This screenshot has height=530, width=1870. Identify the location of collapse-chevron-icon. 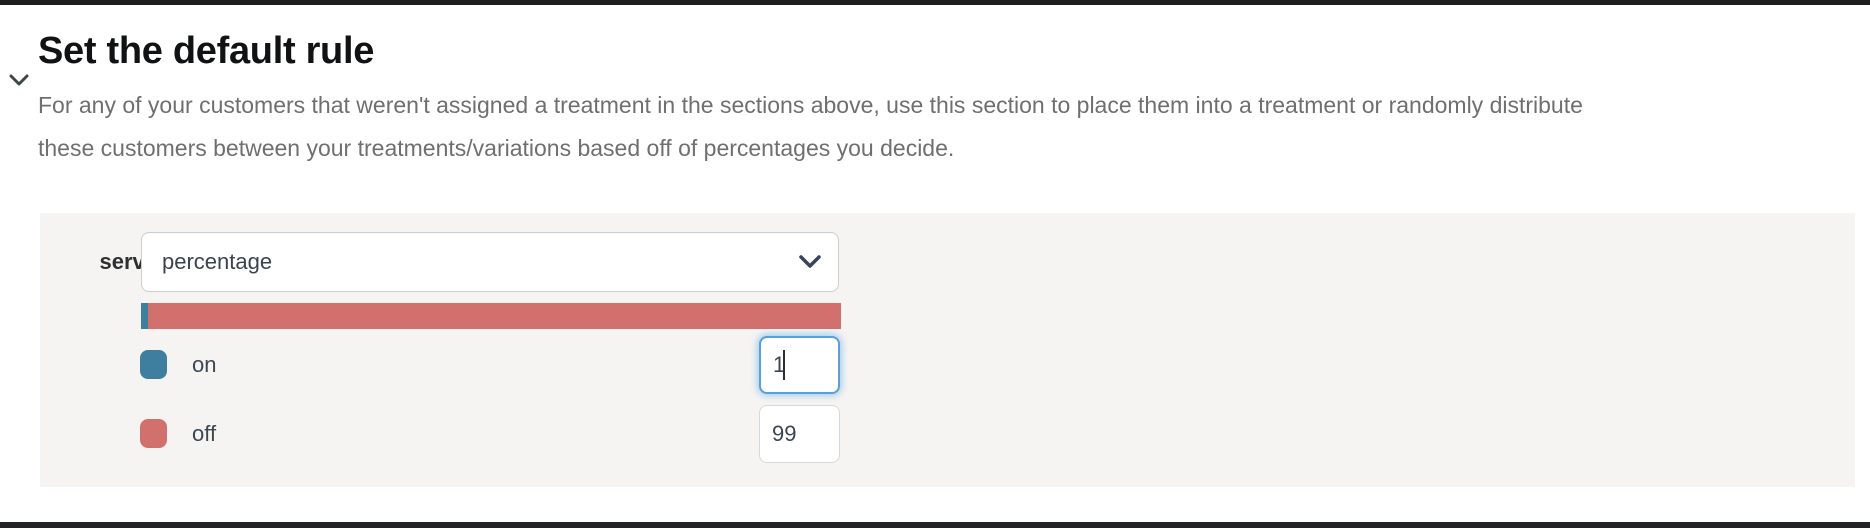
(19, 83).